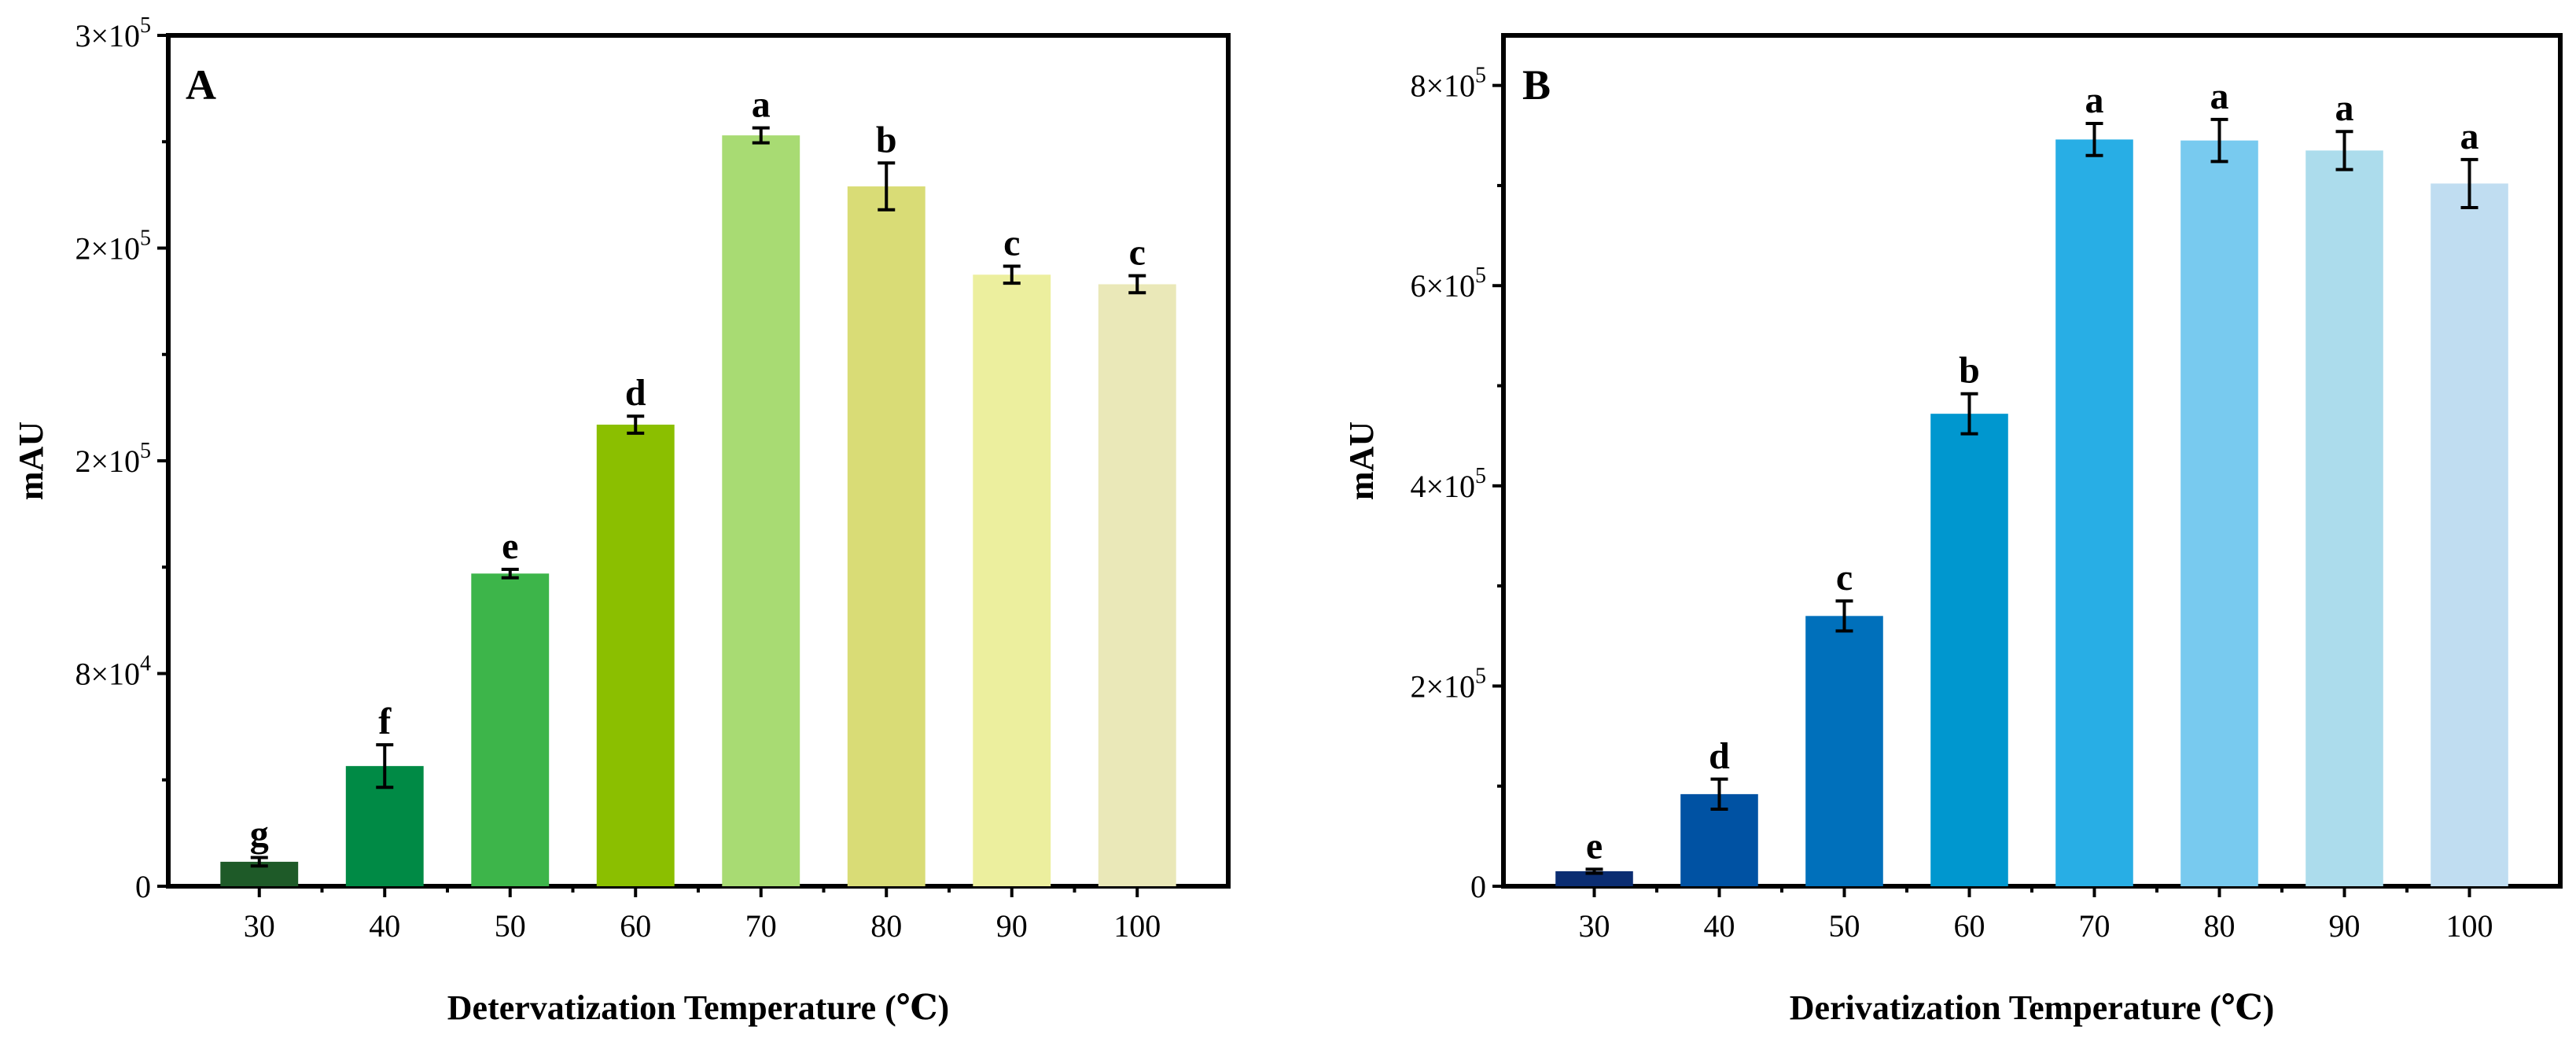 This screenshot has width=2576, height=1038. What do you see at coordinates (1969, 926) in the screenshot?
I see `panel-b-x-tick-label: 60` at bounding box center [1969, 926].